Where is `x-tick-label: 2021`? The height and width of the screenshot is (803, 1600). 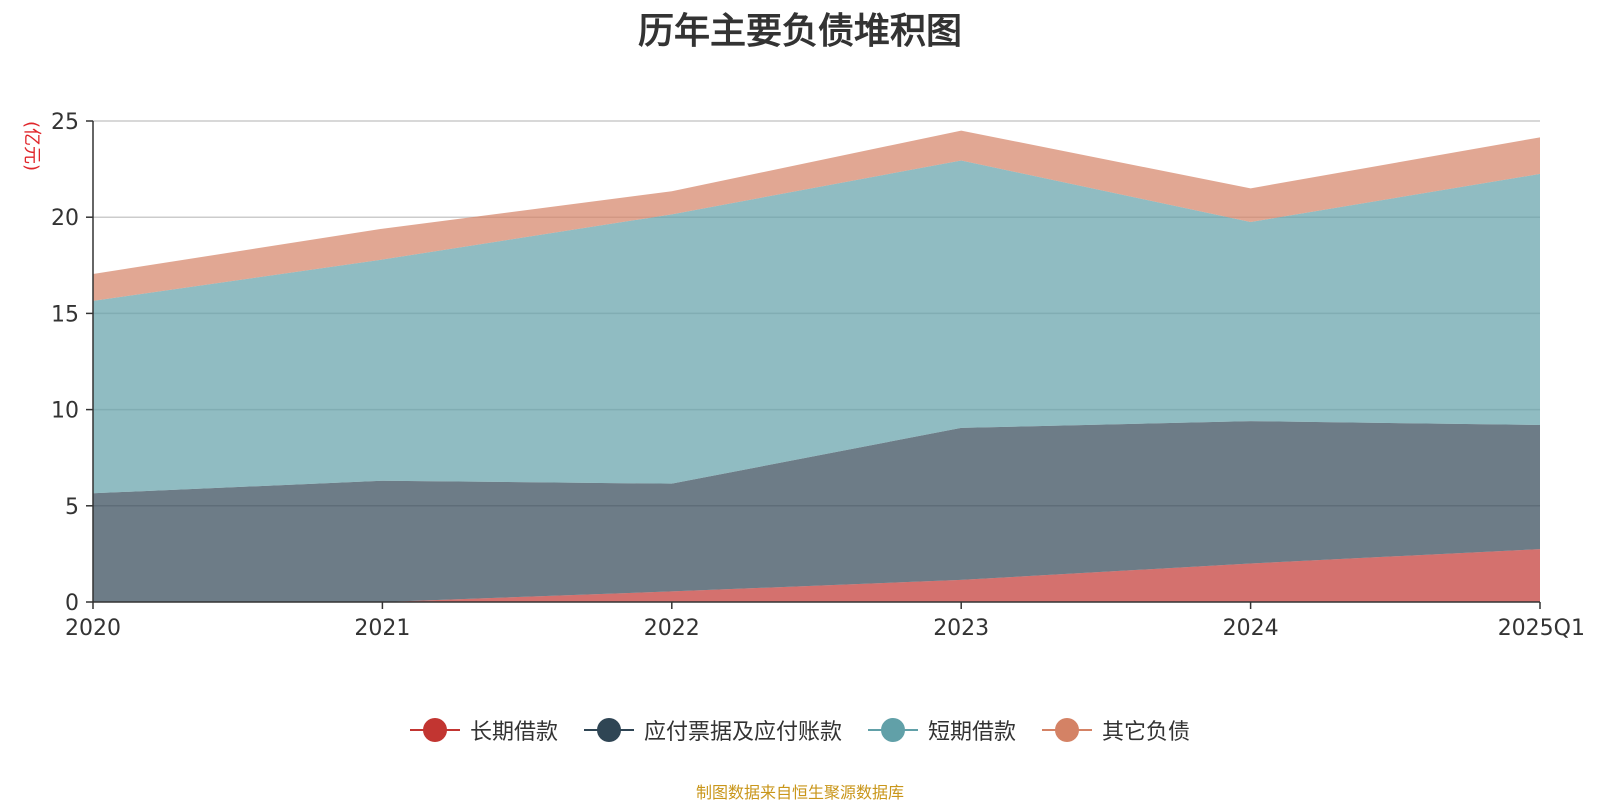 x-tick-label: 2021 is located at coordinates (382, 628).